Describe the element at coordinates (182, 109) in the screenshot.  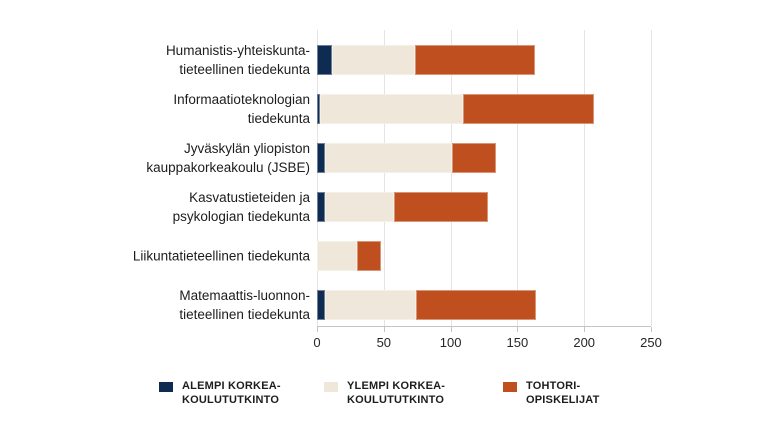
I see `category-label: Informaatioteknologian tiedekunta` at that location.